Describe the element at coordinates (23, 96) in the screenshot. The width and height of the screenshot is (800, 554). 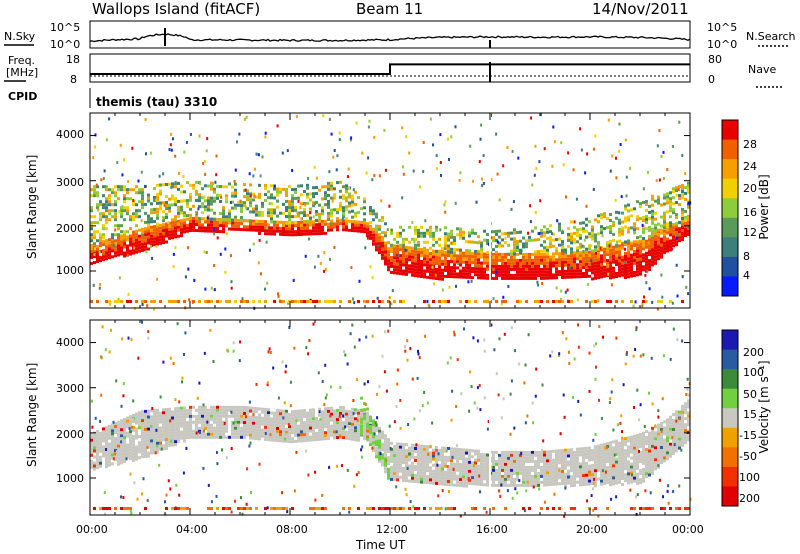
I see `cpid-label: CPID` at that location.